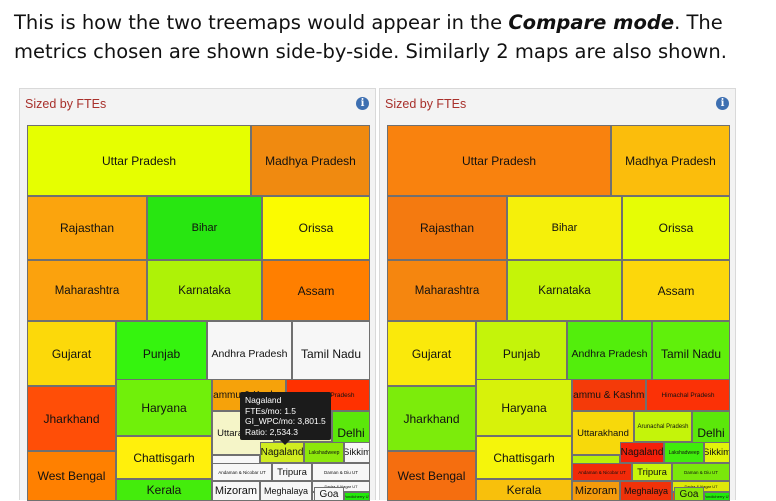  What do you see at coordinates (711, 433) in the screenshot?
I see `treemap-cell-label: Delhi` at bounding box center [711, 433].